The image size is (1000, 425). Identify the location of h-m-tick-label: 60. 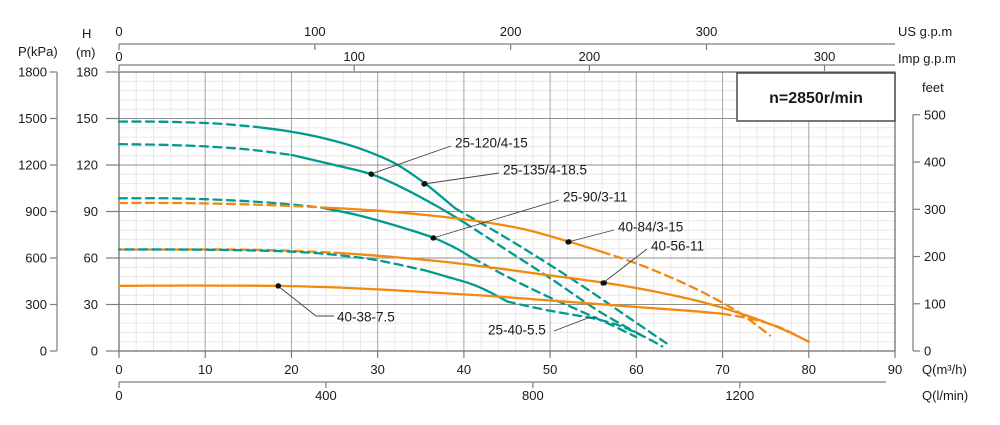
(91, 258).